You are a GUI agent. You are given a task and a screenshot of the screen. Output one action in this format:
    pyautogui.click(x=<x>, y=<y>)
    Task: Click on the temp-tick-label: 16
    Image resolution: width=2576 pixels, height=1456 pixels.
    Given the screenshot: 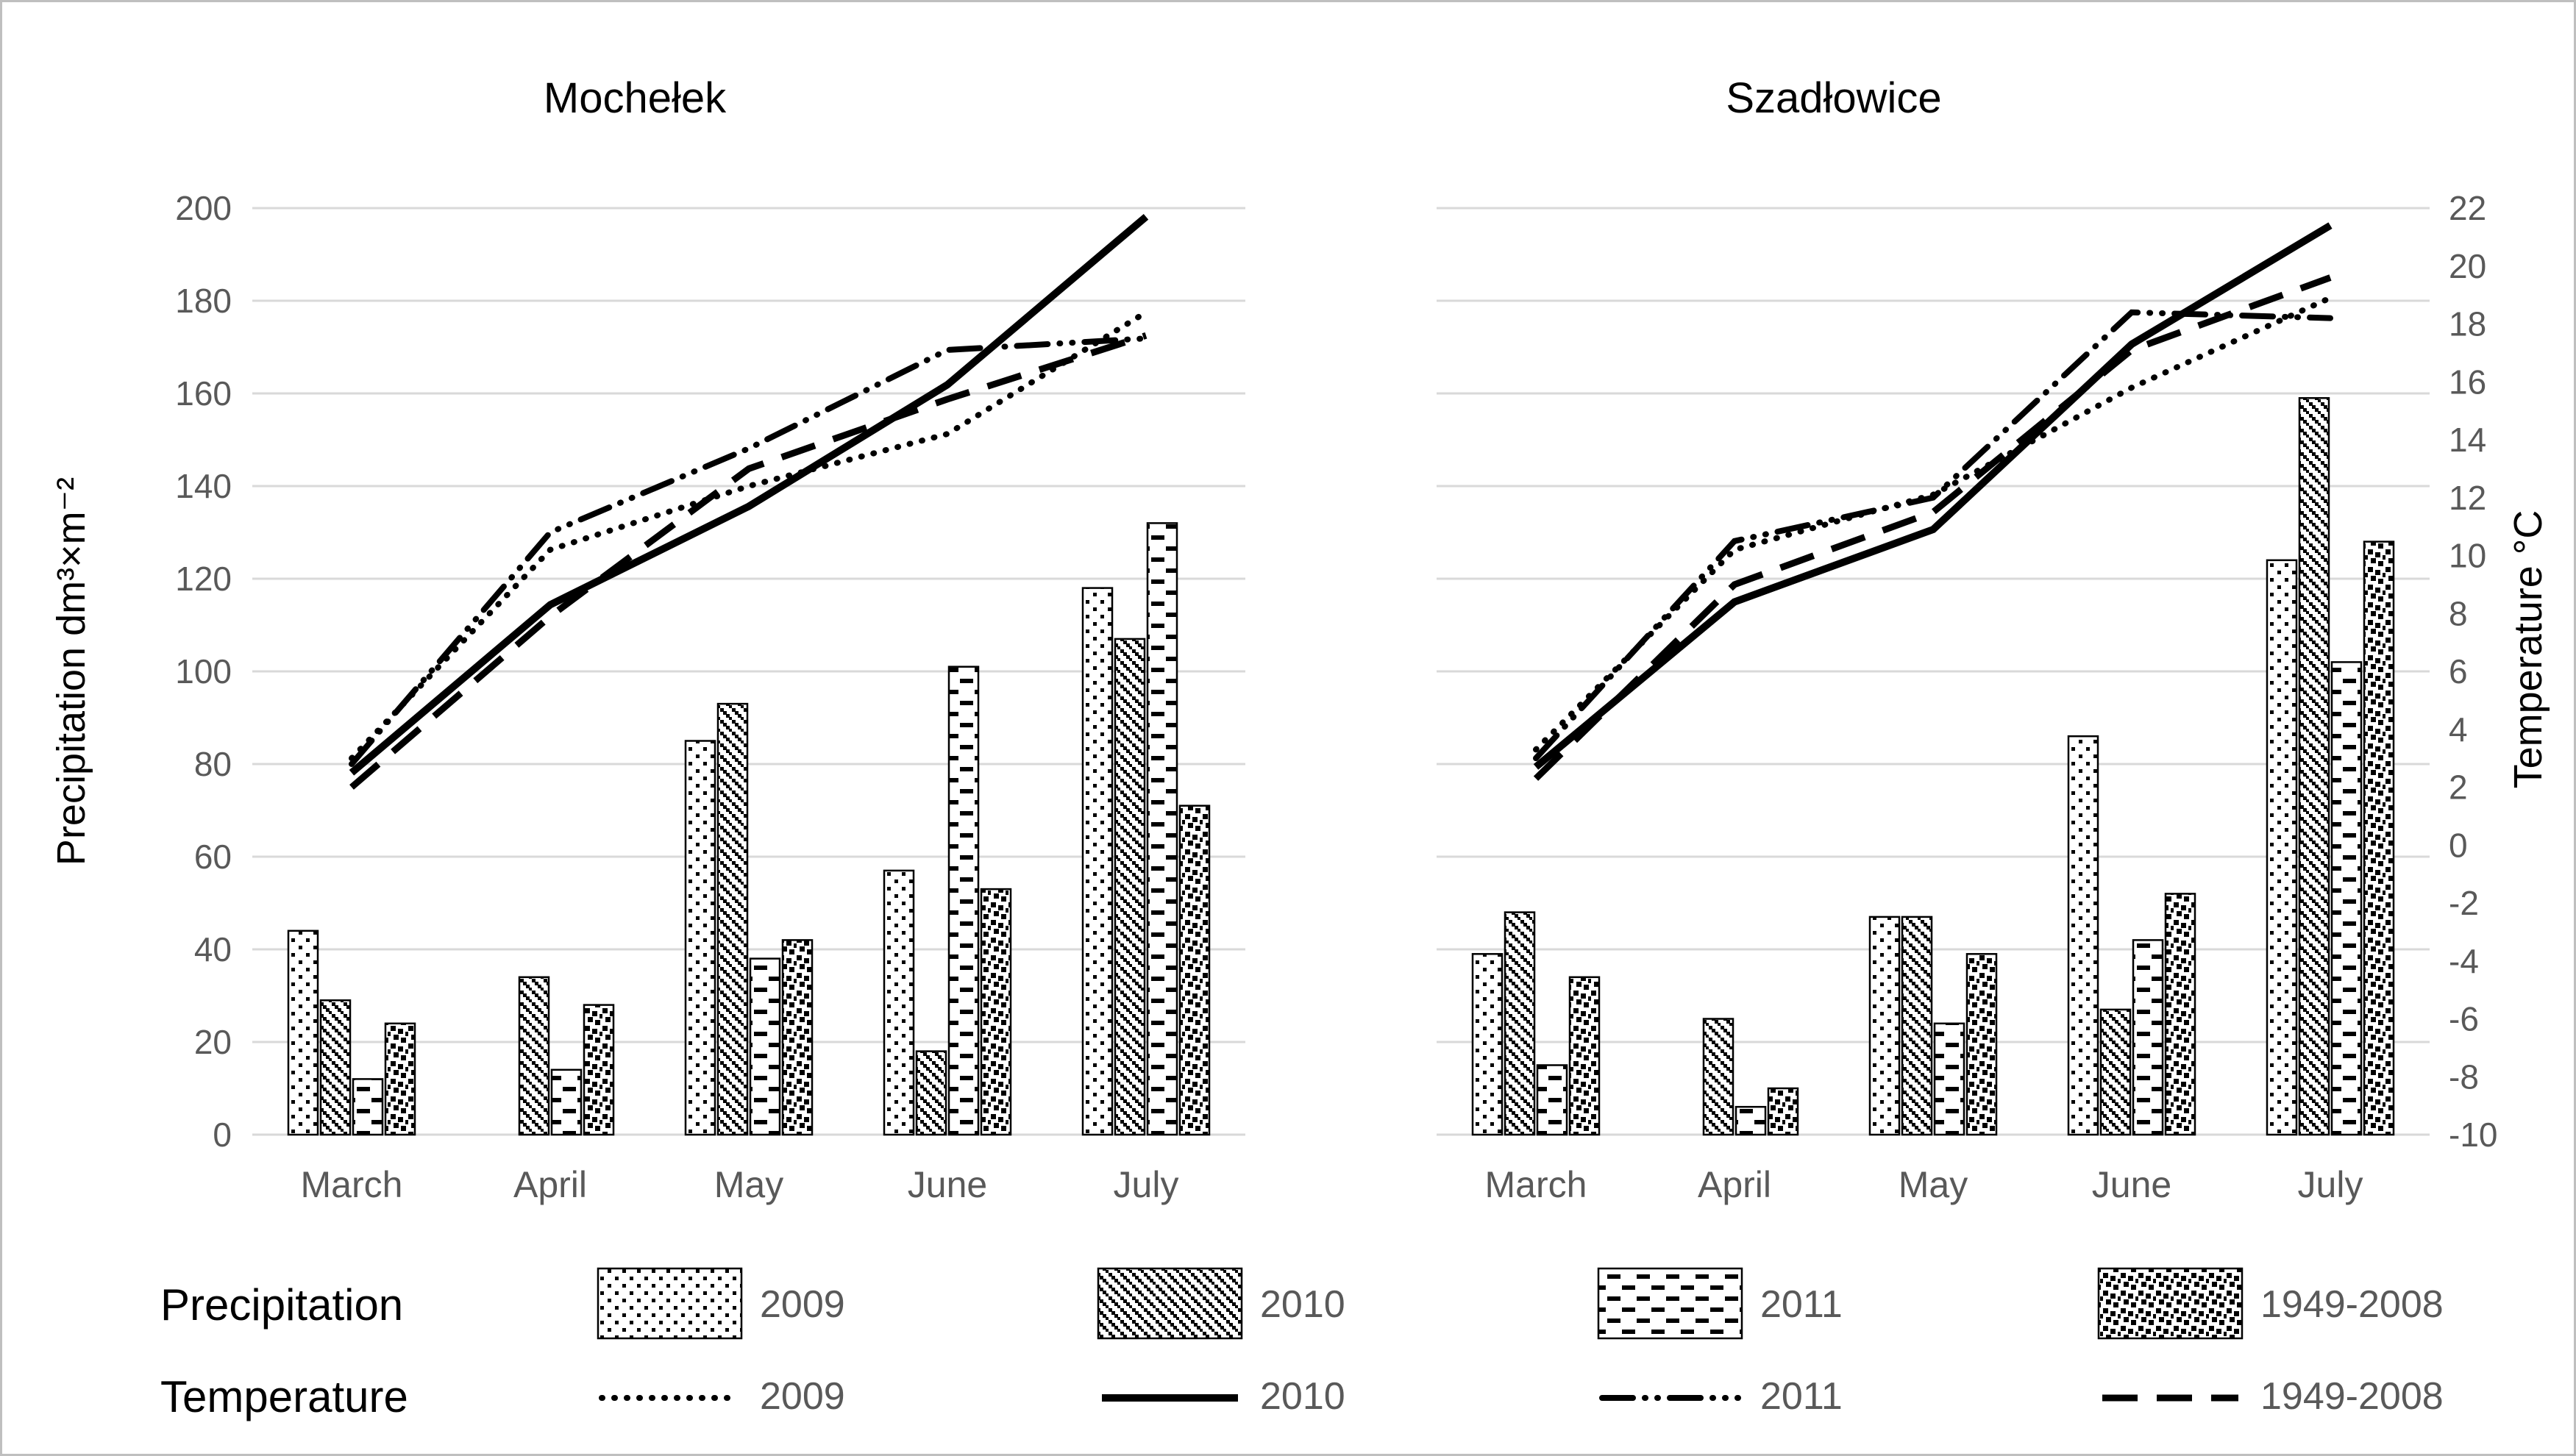 What is the action you would take?
    pyautogui.click(x=2467, y=382)
    